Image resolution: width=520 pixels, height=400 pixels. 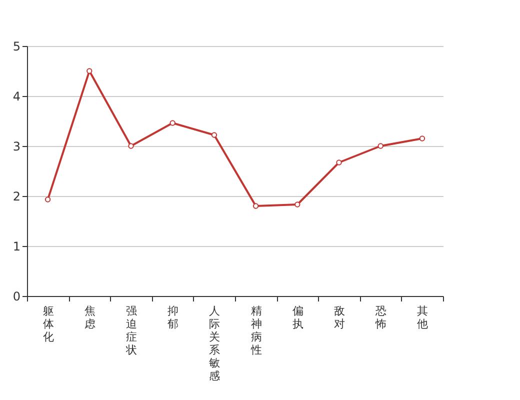 What do you see at coordinates (339, 317) in the screenshot?
I see `x-tick-label: 敌对` at bounding box center [339, 317].